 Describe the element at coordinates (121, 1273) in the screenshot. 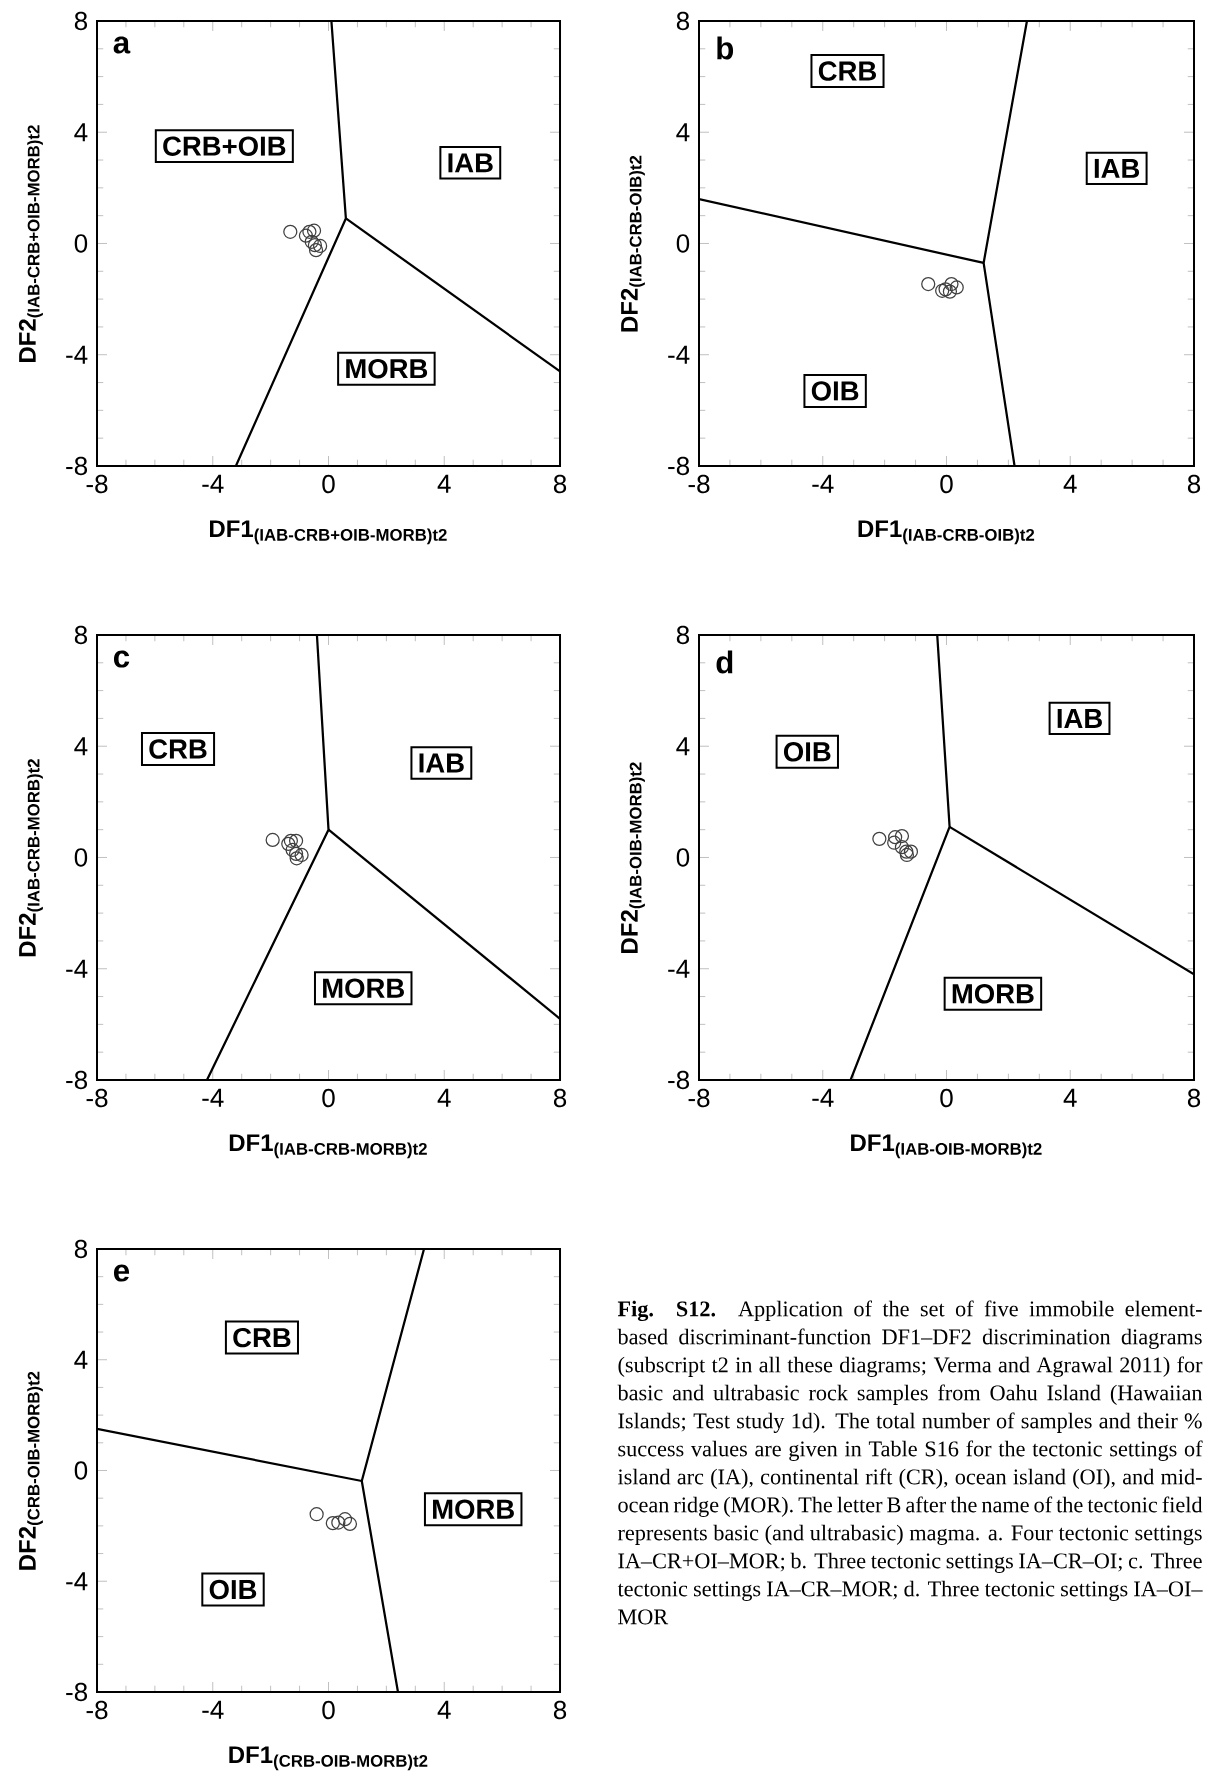

I see `chart-title: e` at that location.